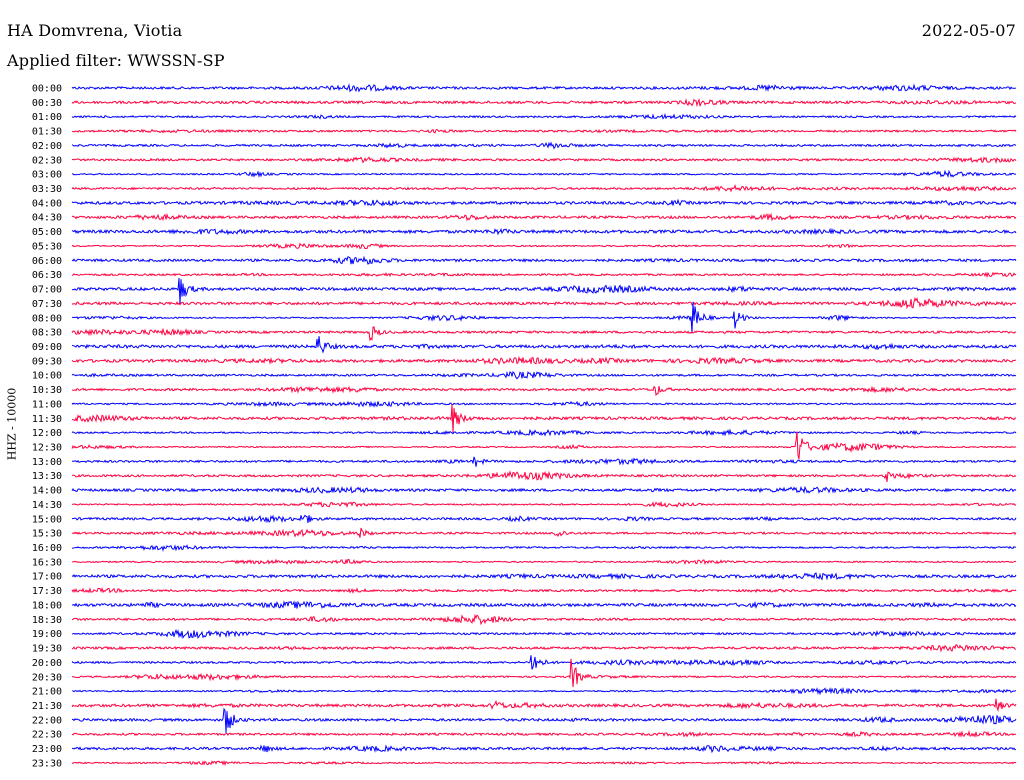 This screenshot has height=780, width=1024. I want to click on time-label: 00:30, so click(47, 103).